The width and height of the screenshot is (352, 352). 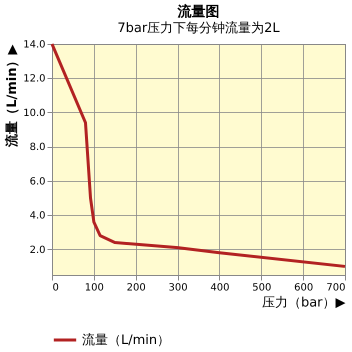 What do you see at coordinates (34, 45) in the screenshot?
I see `y-tick-label: 14.0` at bounding box center [34, 45].